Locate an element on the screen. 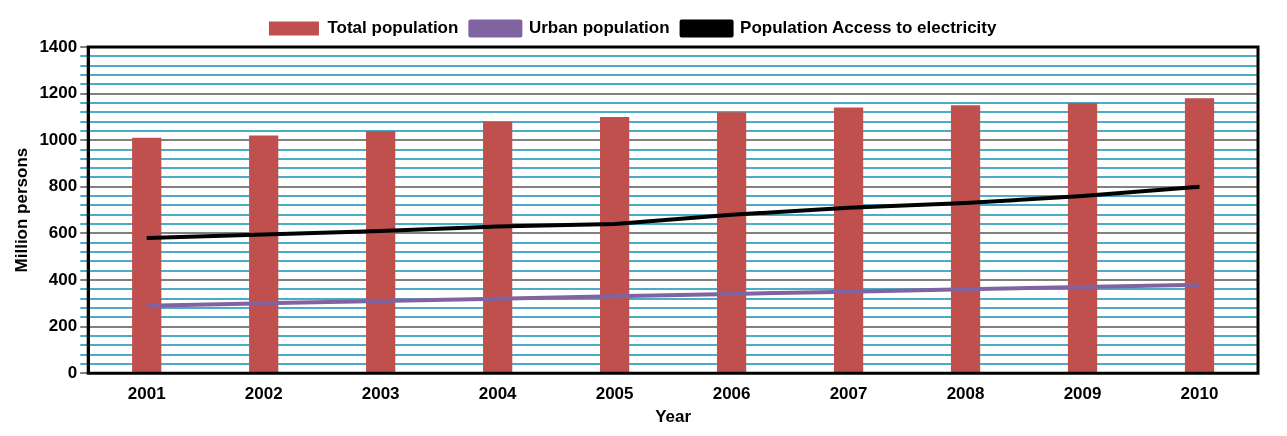  x-tick-label: 2002 is located at coordinates (263, 394).